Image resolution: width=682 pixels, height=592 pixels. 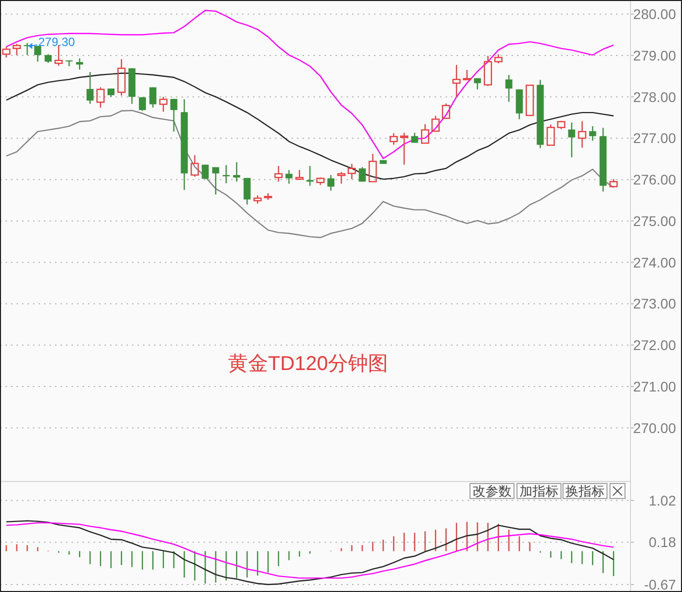 I want to click on annotation: 改参数, so click(x=492, y=491).